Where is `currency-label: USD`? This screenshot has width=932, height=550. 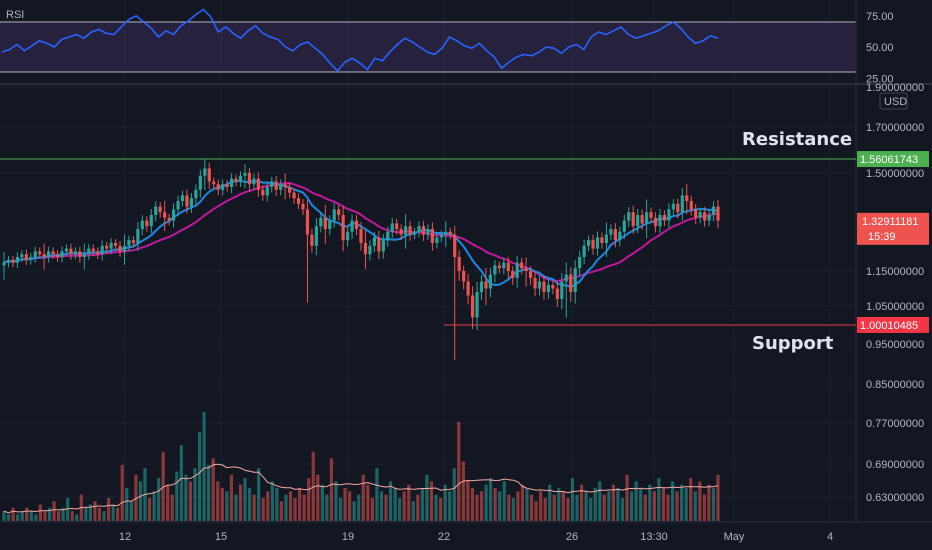
currency-label: USD is located at coordinates (895, 102).